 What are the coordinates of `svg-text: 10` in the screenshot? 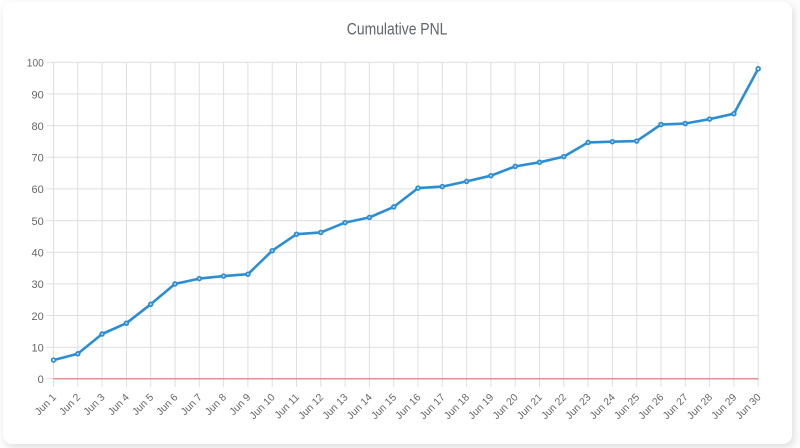 It's located at (38, 349).